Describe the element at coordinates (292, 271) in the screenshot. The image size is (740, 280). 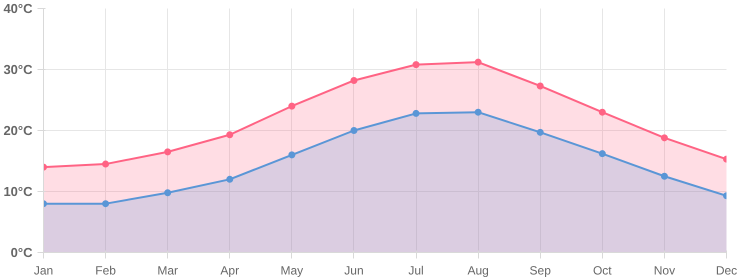
I see `x-tick-label: May` at that location.